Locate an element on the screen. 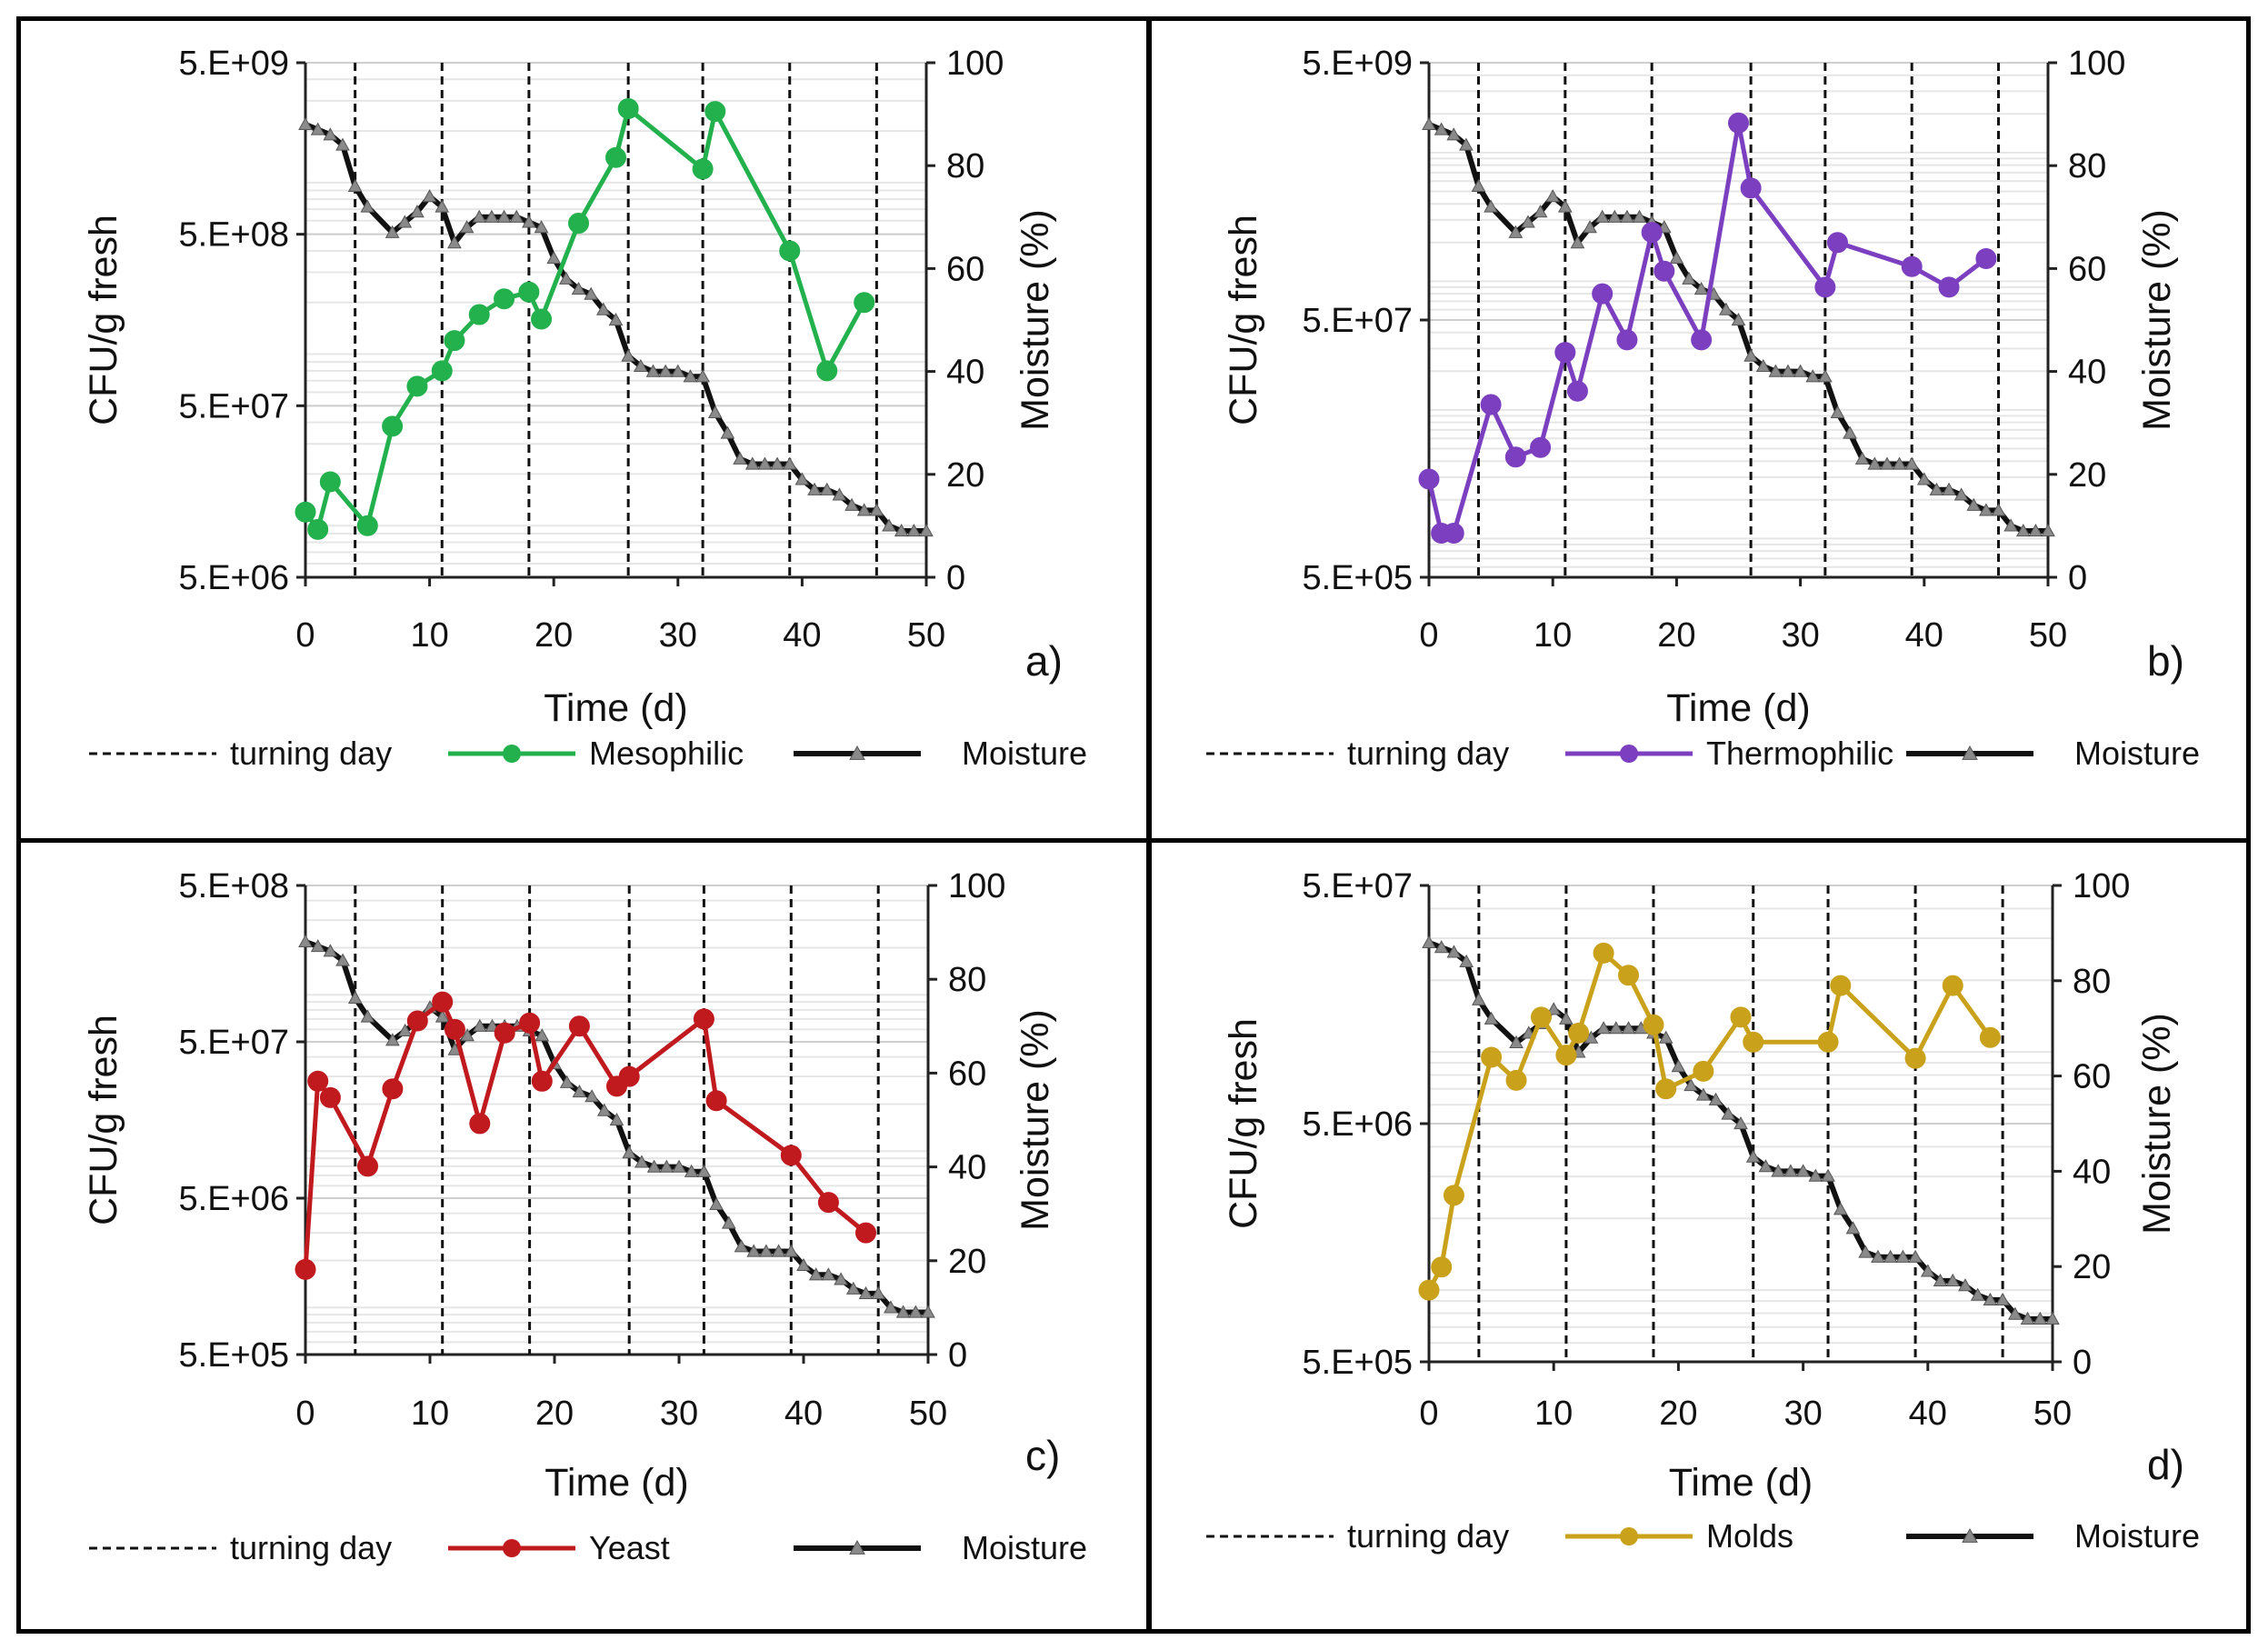 The height and width of the screenshot is (1650, 2268). x-tick-label: 40 is located at coordinates (1924, 635).